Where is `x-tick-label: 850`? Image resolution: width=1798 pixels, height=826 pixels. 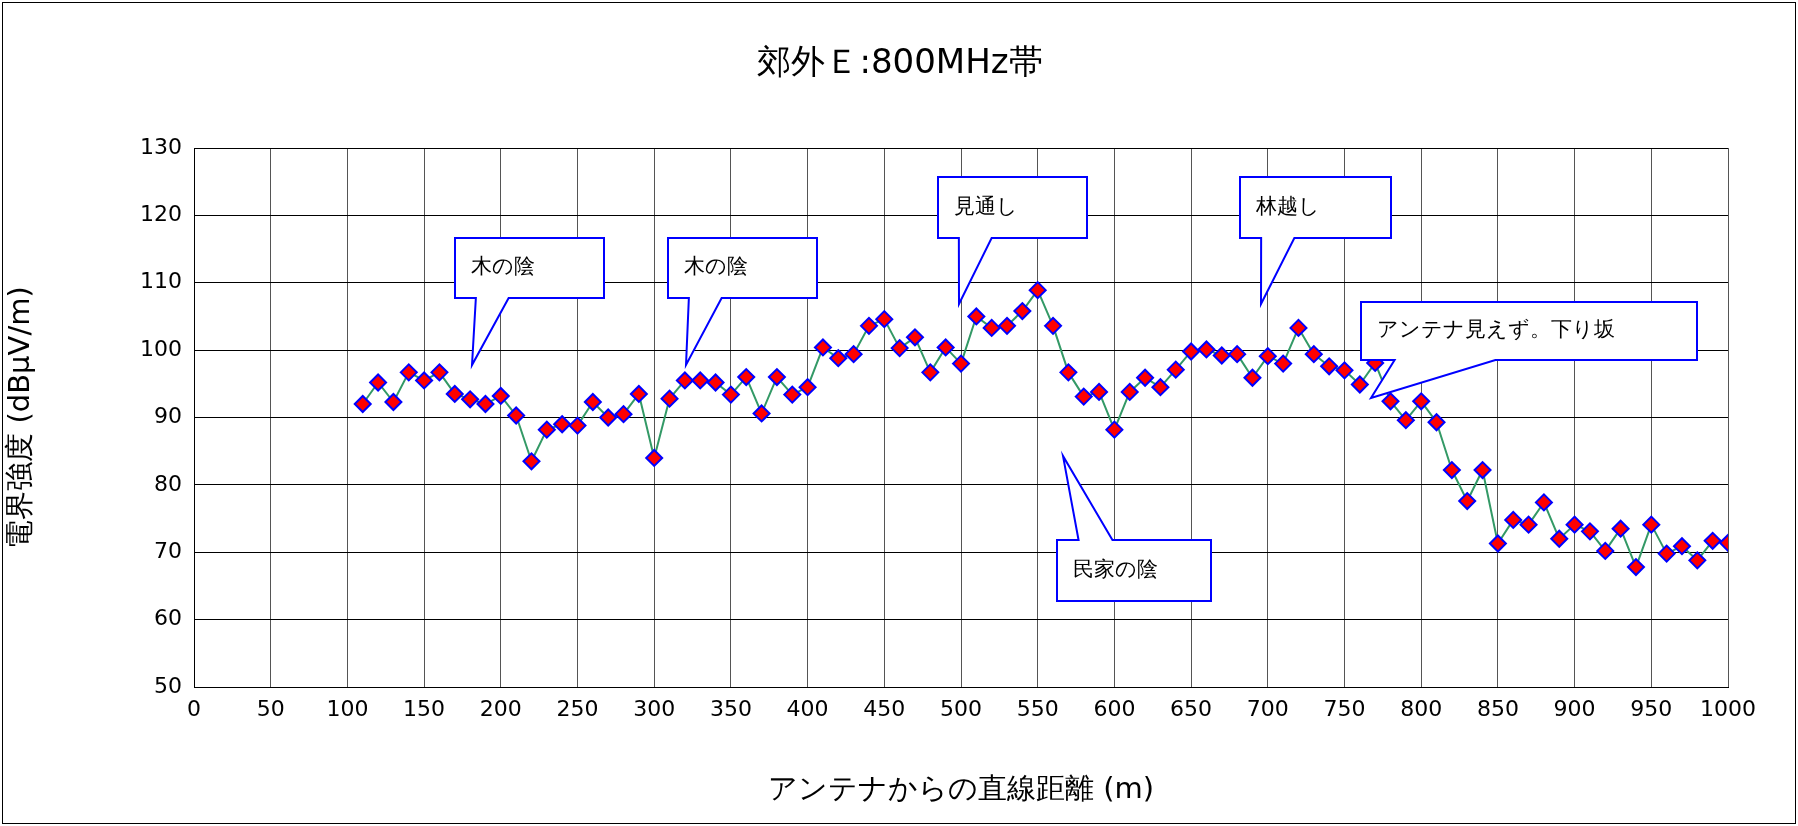
x-tick-label: 850 is located at coordinates (1497, 708).